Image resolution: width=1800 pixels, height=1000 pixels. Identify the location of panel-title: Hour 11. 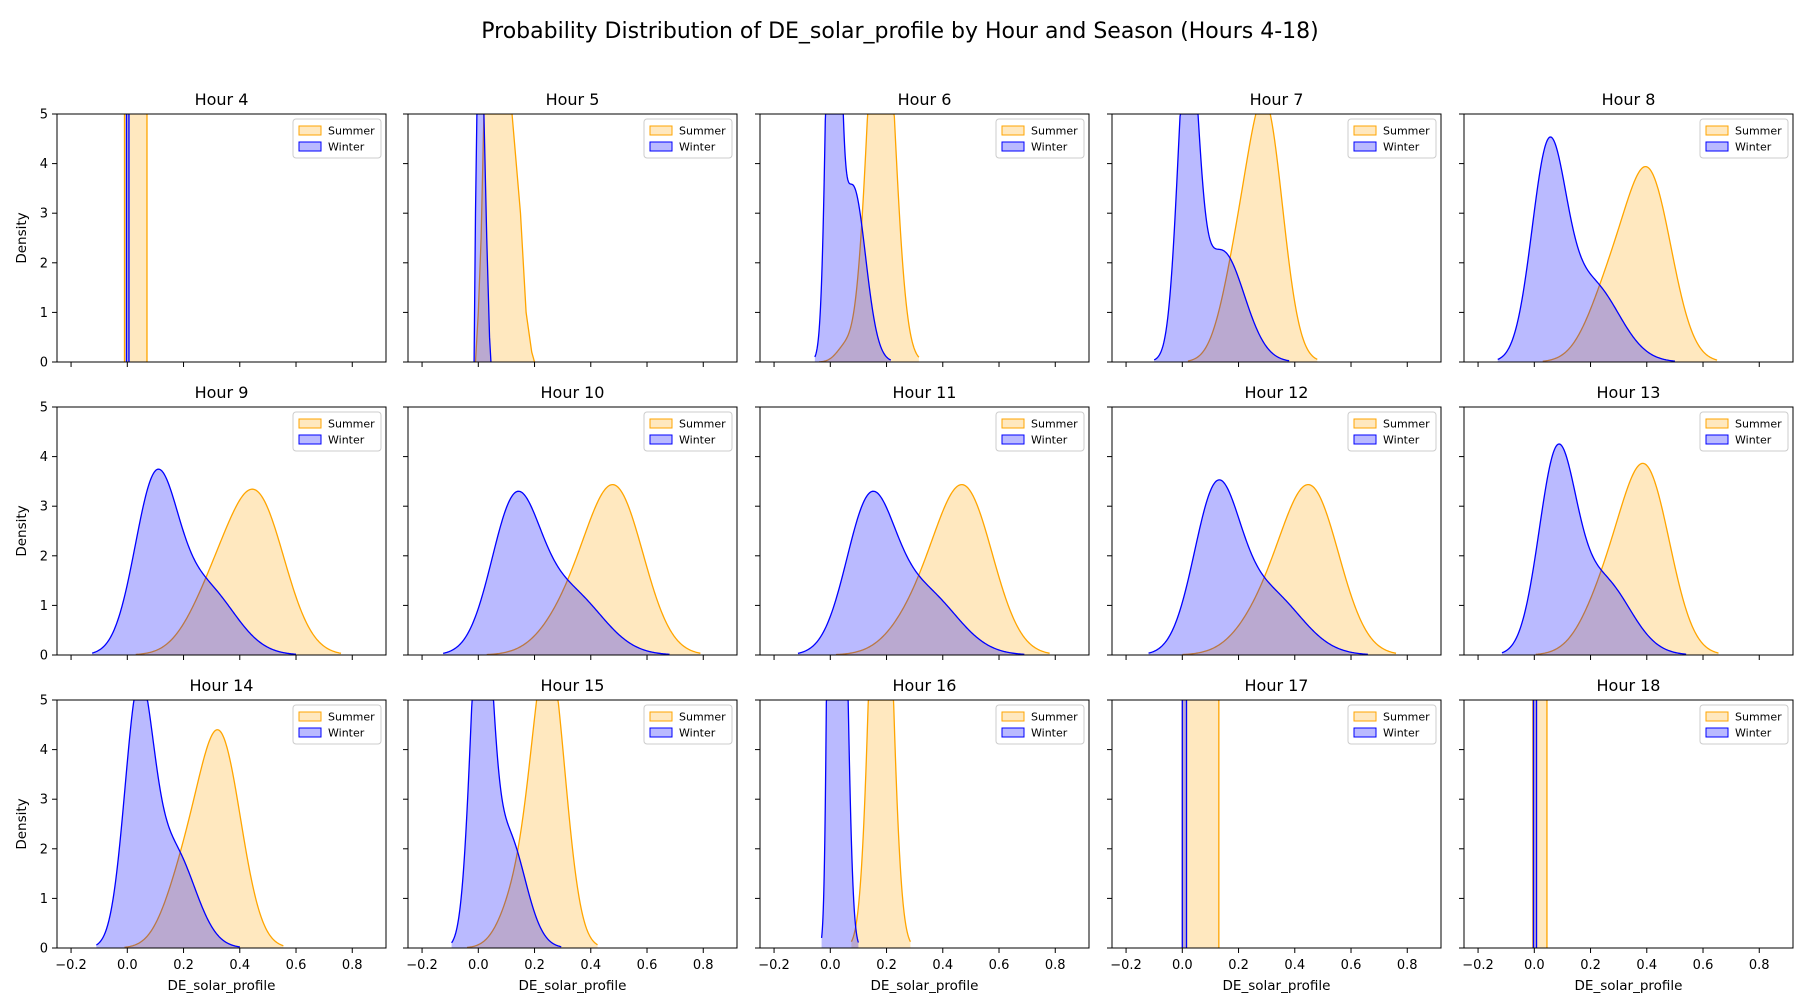
(925, 392).